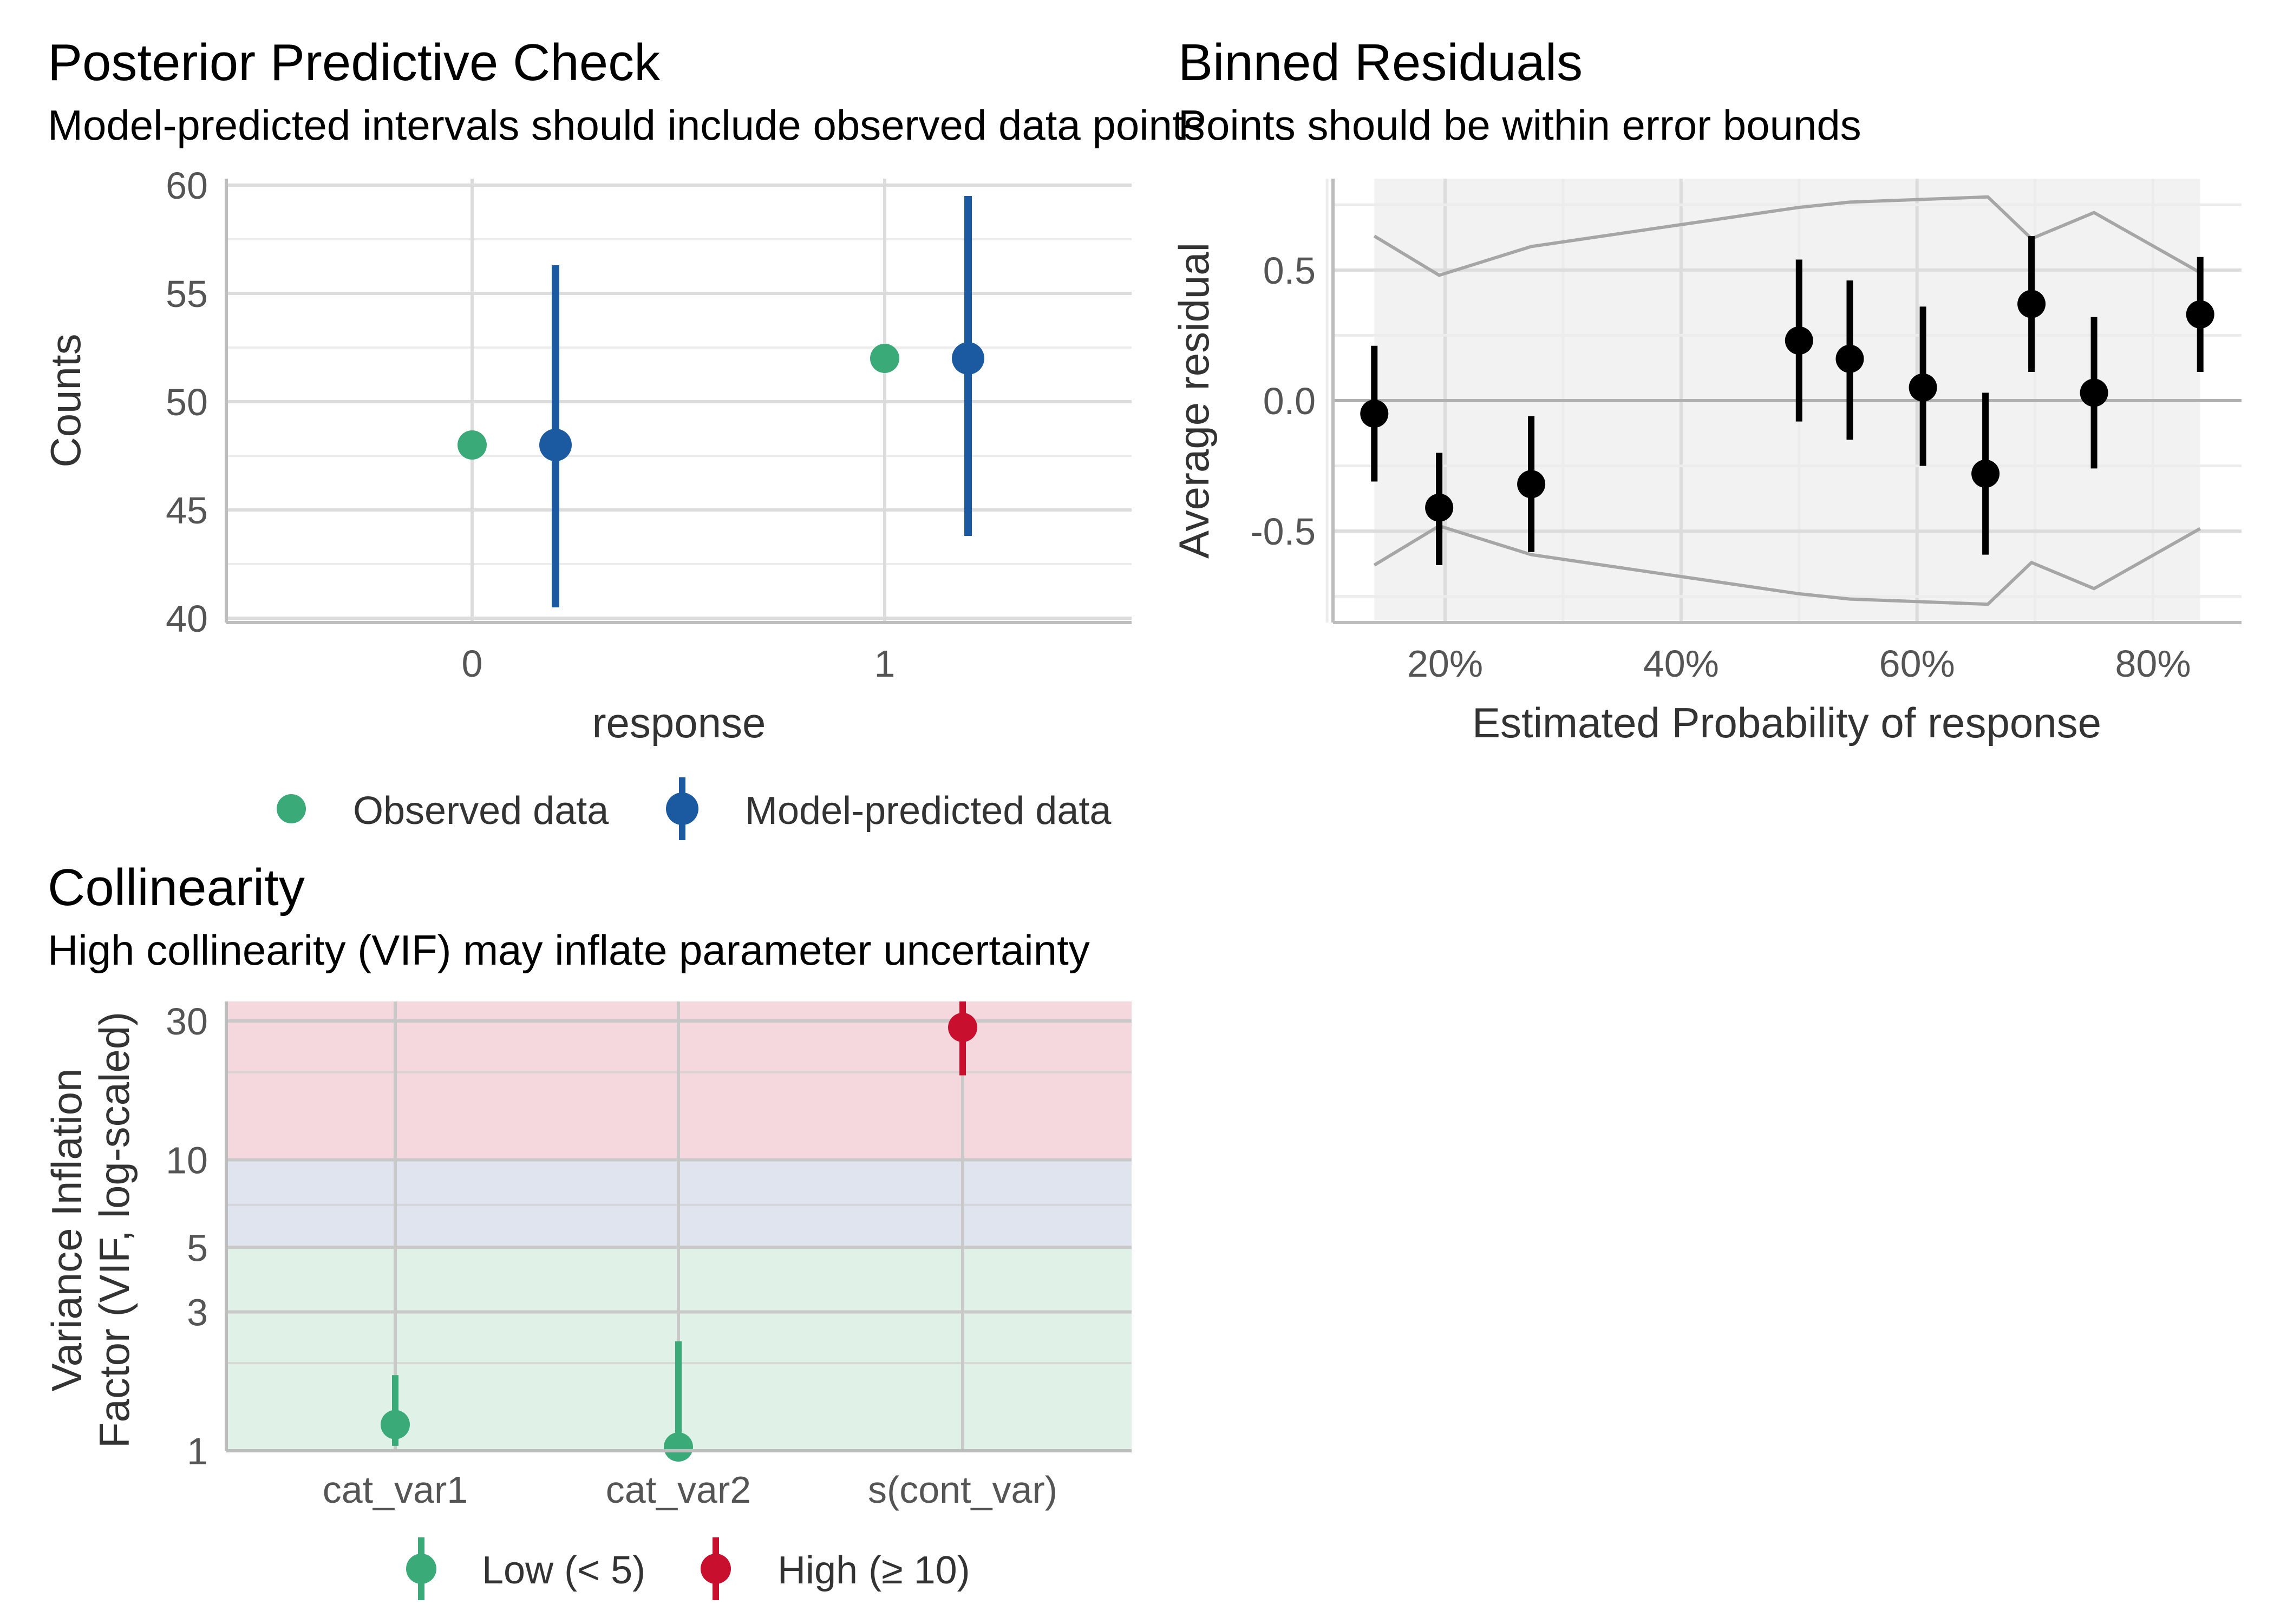 This screenshot has width=2274, height=1624. I want to click on ppc-marks, so click(721, 402).